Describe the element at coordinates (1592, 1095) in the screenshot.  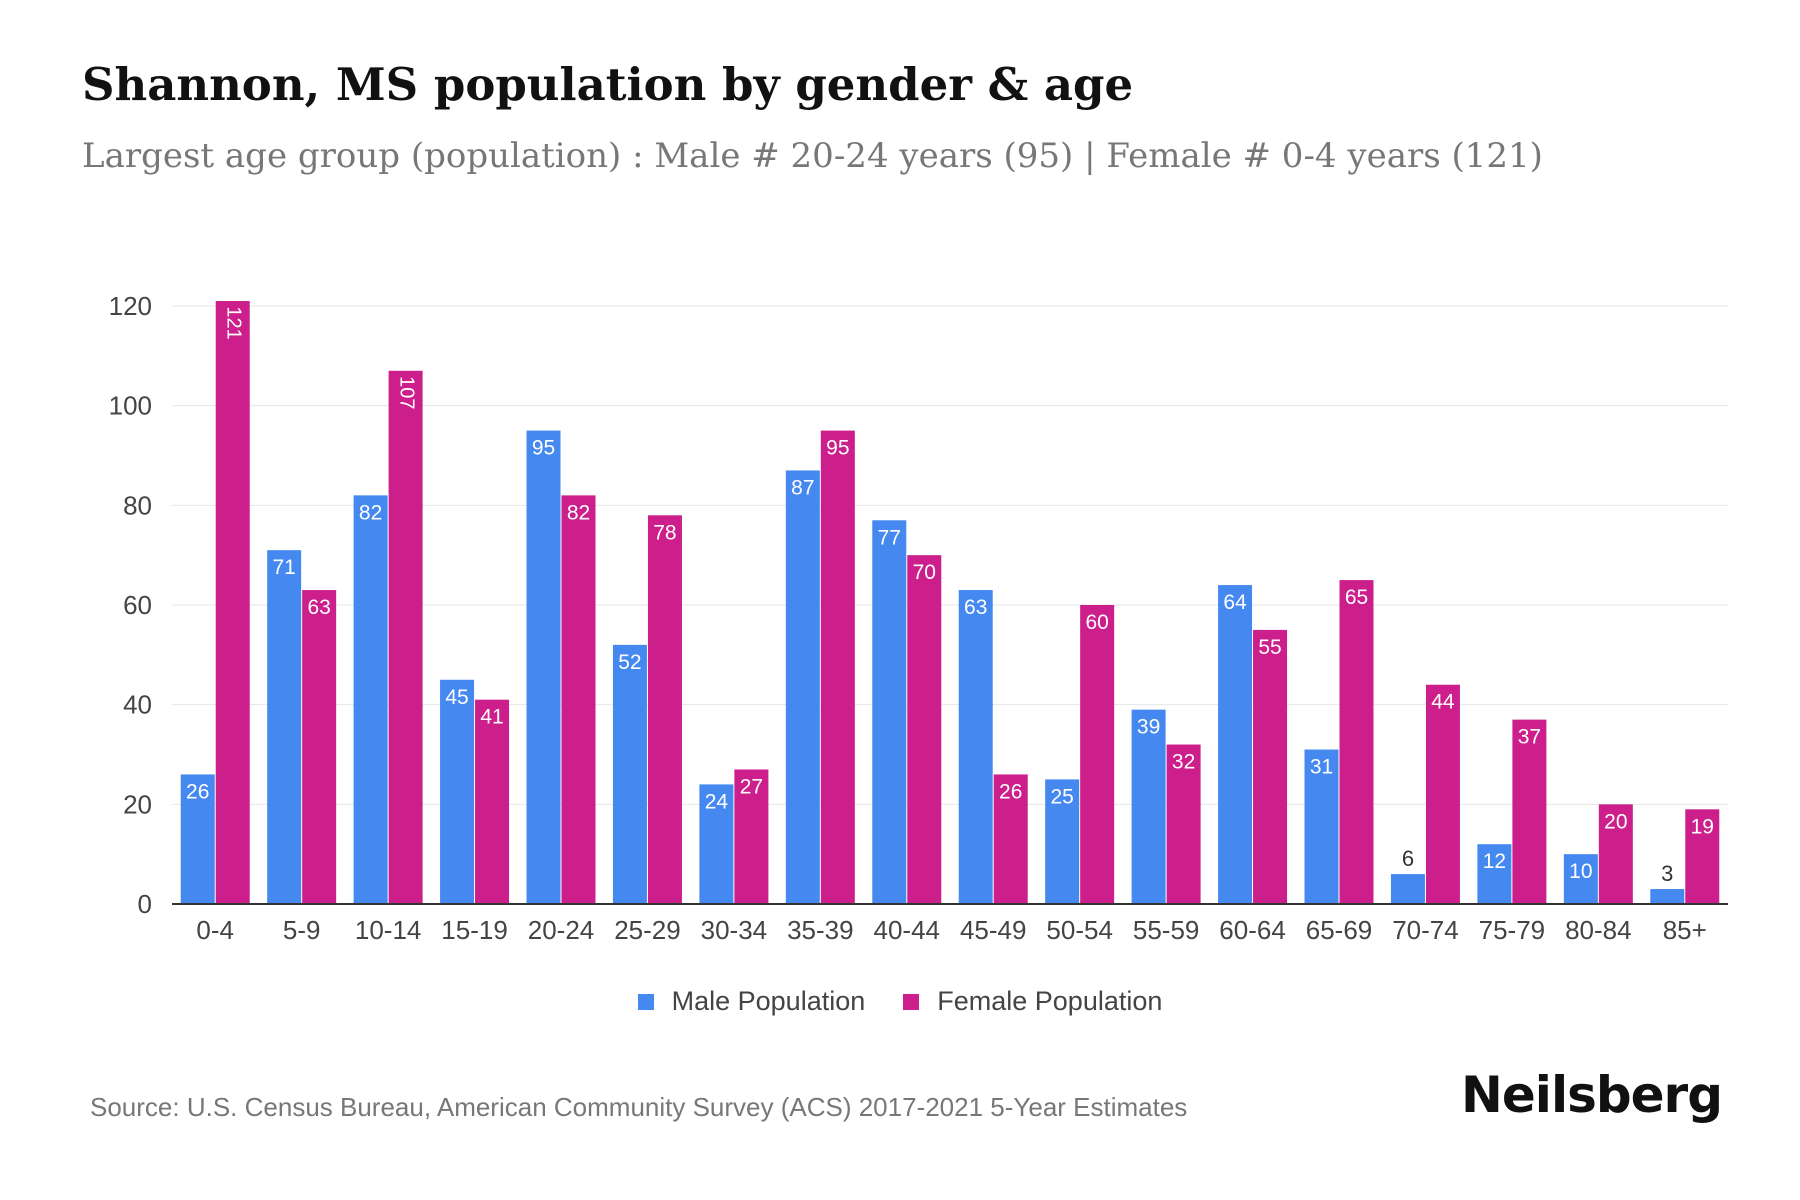
I see `brand-logo: Neilsberg` at that location.